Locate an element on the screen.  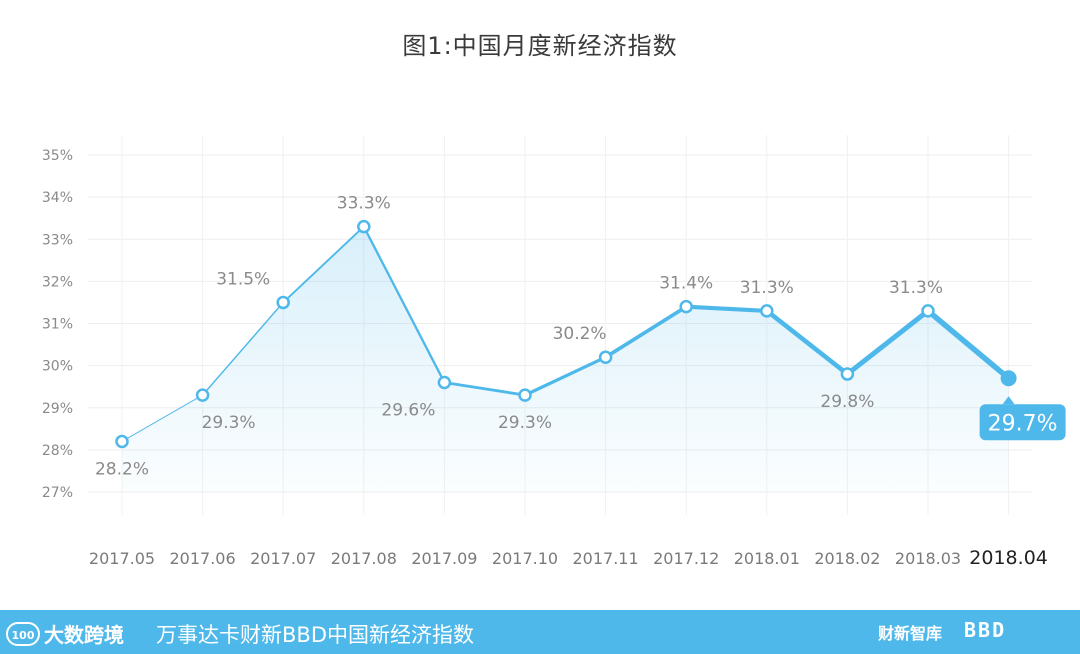
data-label: 28.2% is located at coordinates (122, 469).